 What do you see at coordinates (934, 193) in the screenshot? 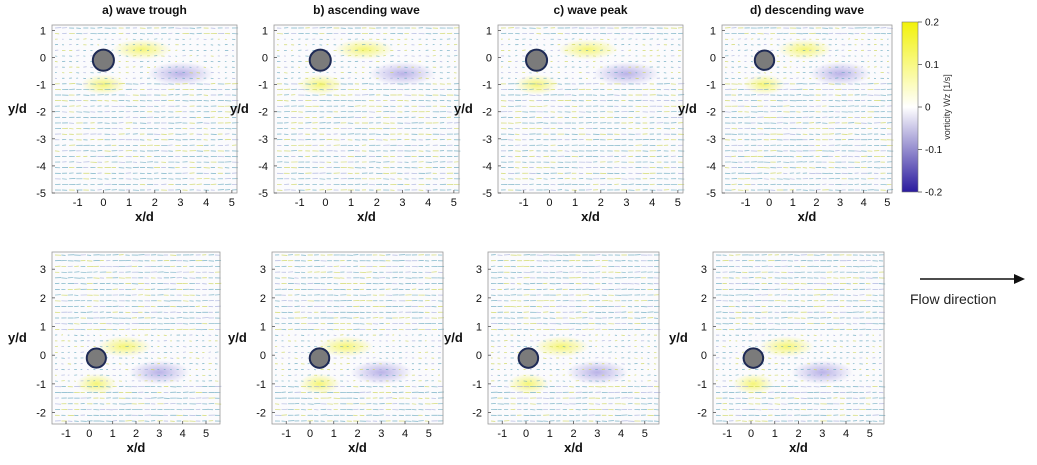
I see `colorbar-tick-label: -0.2` at bounding box center [934, 193].